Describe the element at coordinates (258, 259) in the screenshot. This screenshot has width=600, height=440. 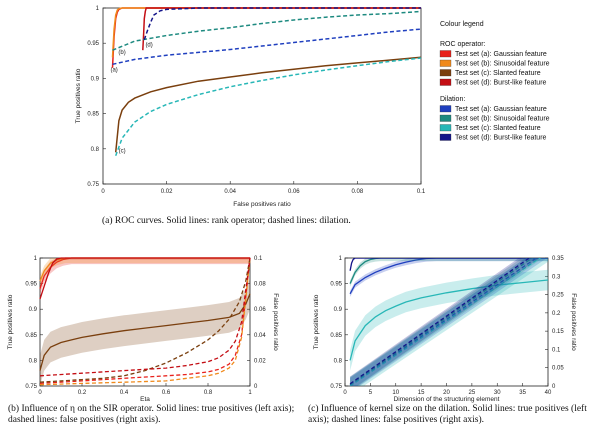
I see `chart-b-ytick-right-label: 0.1` at that location.